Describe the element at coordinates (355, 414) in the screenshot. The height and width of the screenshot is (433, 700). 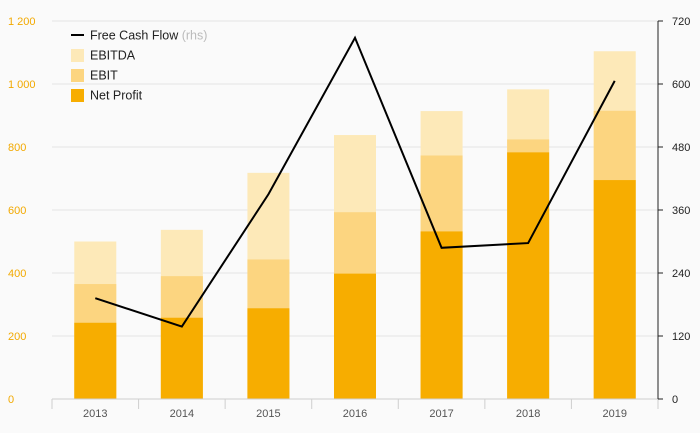
I see `x-tick-label: 2016` at that location.